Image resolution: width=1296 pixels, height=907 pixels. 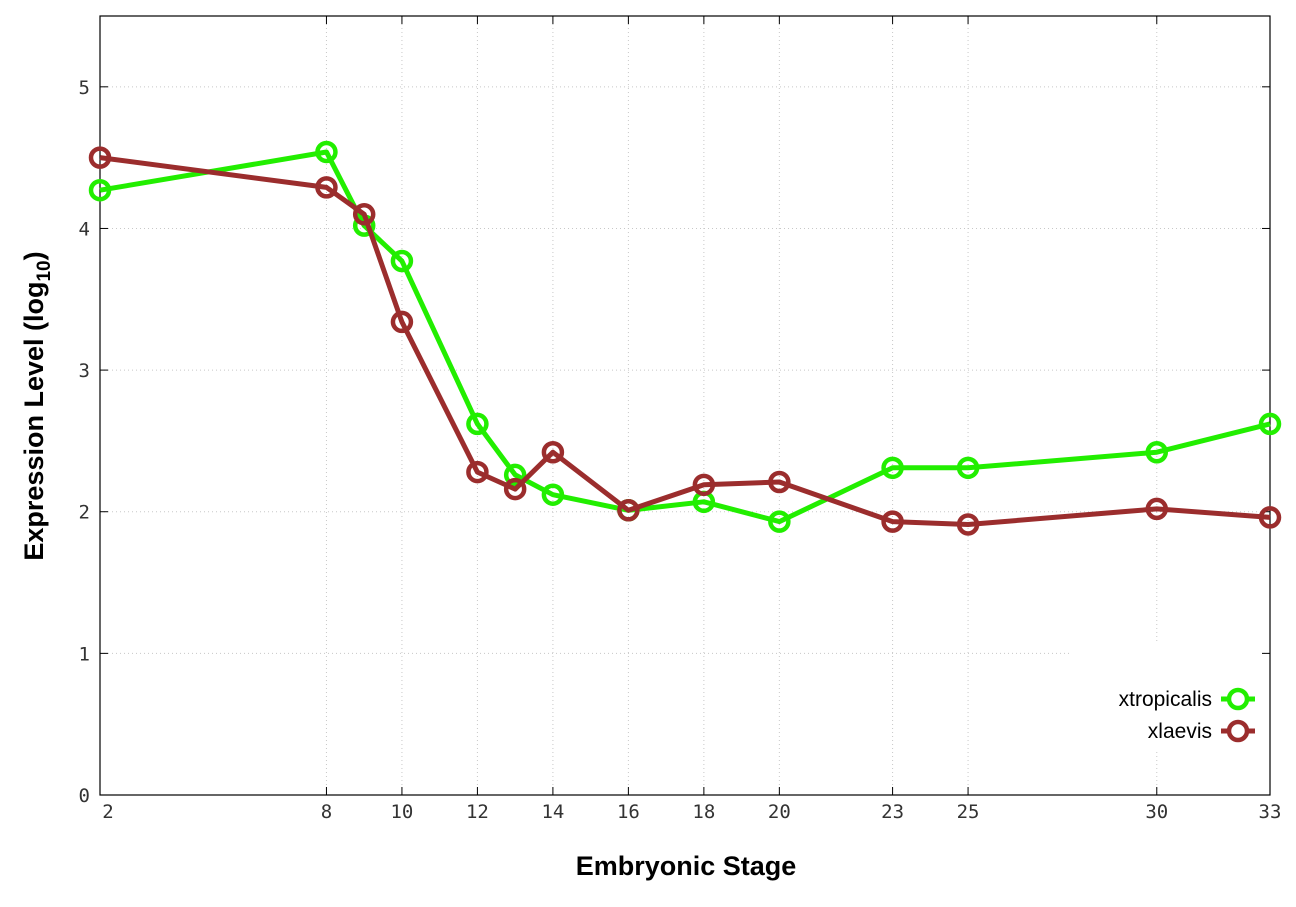 What do you see at coordinates (628, 812) in the screenshot?
I see `x-tick-label: 16` at bounding box center [628, 812].